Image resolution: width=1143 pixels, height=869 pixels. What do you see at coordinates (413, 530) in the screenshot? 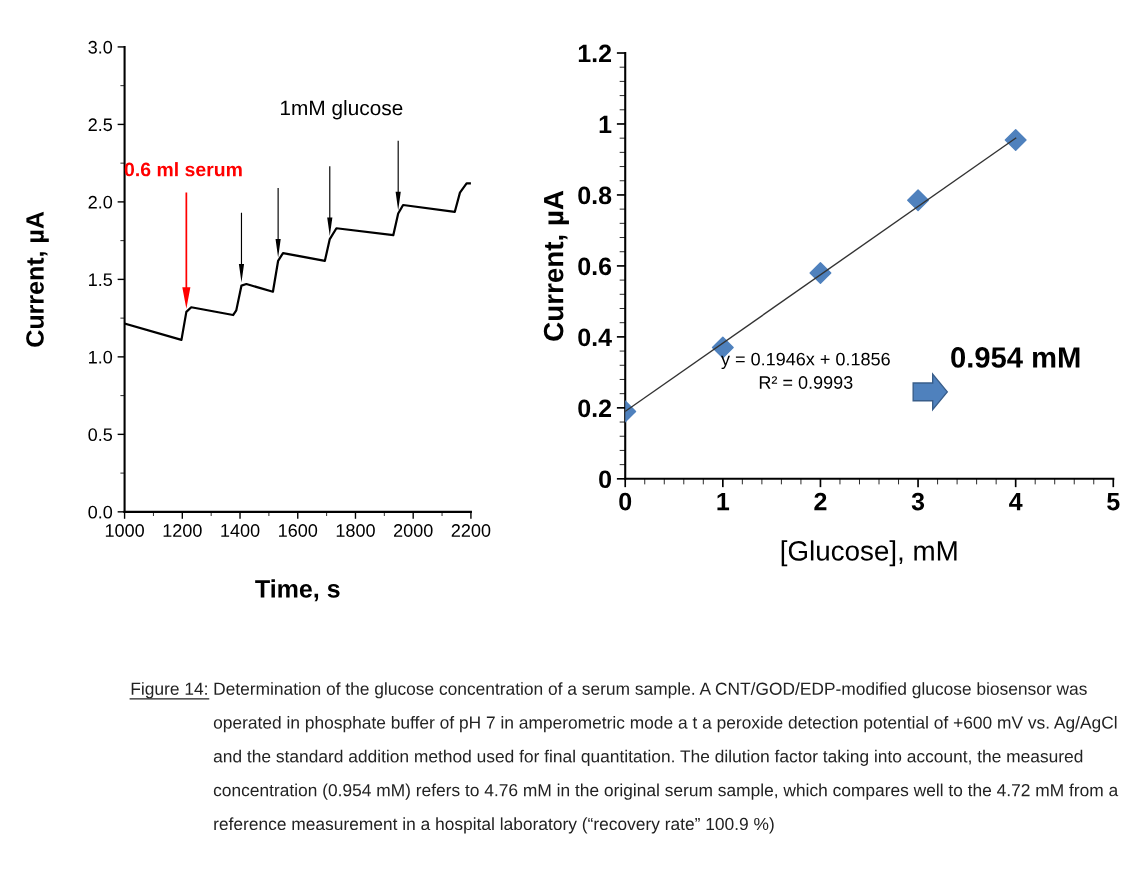
I see `x-tick-label: 2000` at bounding box center [413, 530].